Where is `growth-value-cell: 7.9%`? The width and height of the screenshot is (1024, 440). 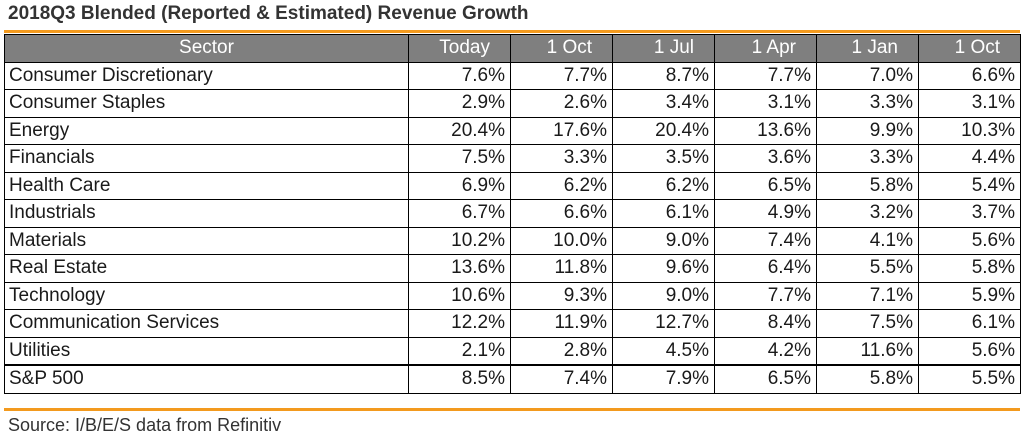
growth-value-cell: 7.9% is located at coordinates (663, 378).